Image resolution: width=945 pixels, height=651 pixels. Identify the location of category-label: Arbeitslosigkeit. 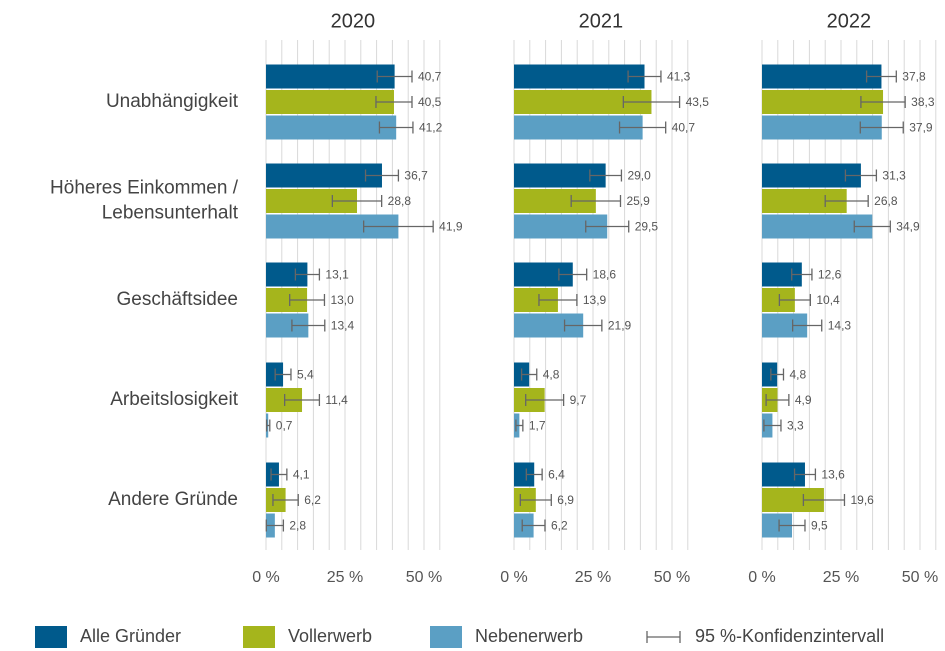
(174, 399).